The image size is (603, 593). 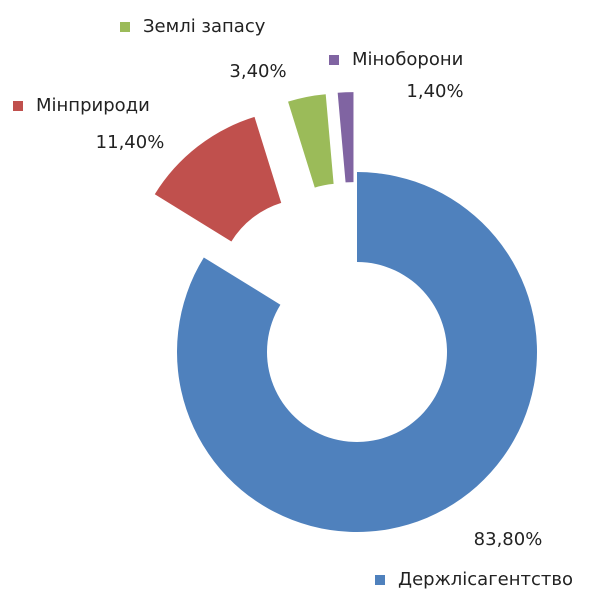 I want to click on legend-label: Держлісагентство, so click(x=485, y=579).